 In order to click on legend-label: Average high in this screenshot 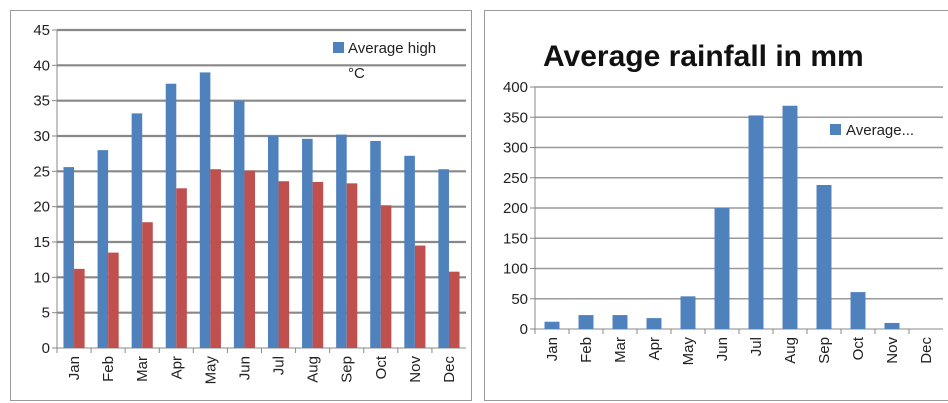, I will do `click(392, 48)`.